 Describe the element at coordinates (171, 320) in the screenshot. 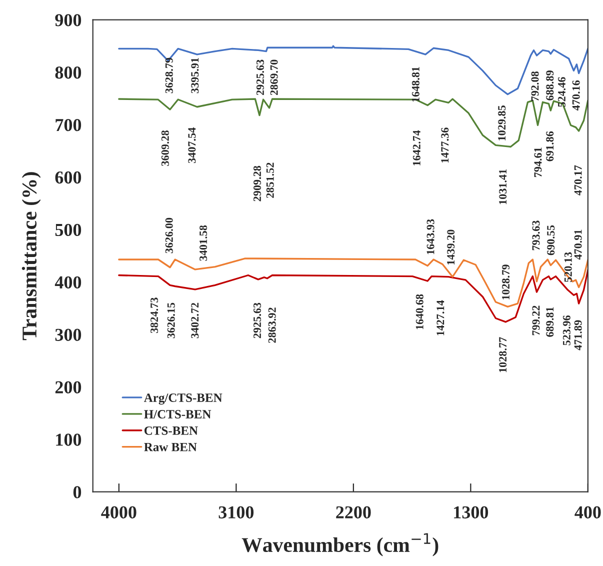

I see `annotation: 3626.15` at that location.